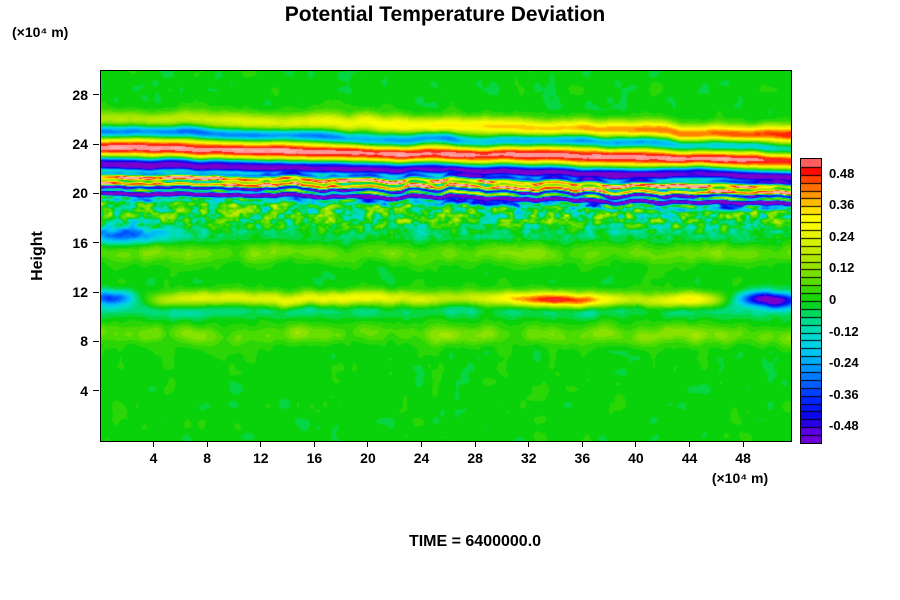  Describe the element at coordinates (314, 458) in the screenshot. I see `x-tick-label: 16` at that location.